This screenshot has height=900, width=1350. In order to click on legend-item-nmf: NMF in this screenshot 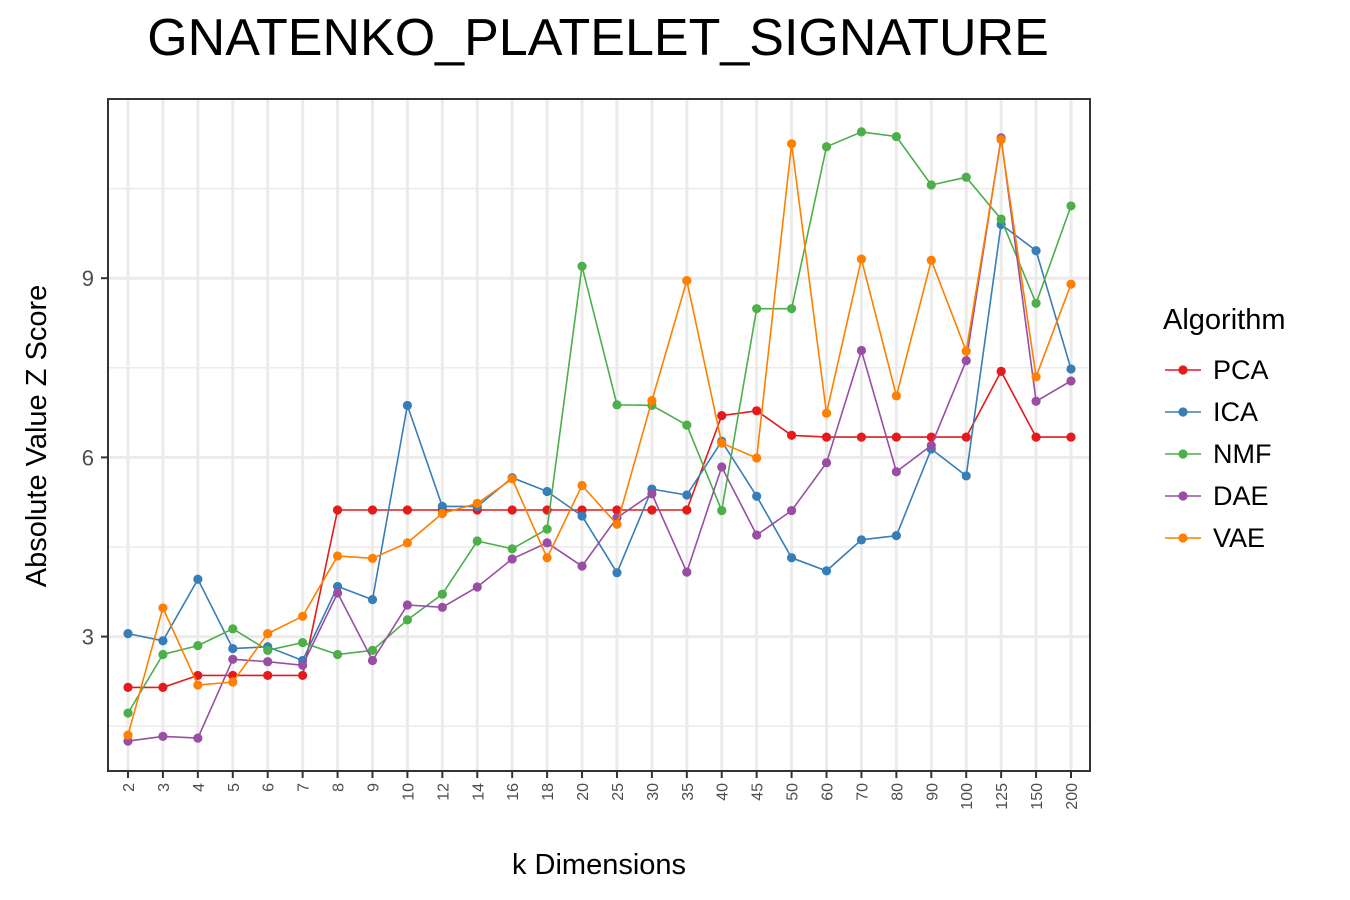, I will do `click(1224, 454)`.